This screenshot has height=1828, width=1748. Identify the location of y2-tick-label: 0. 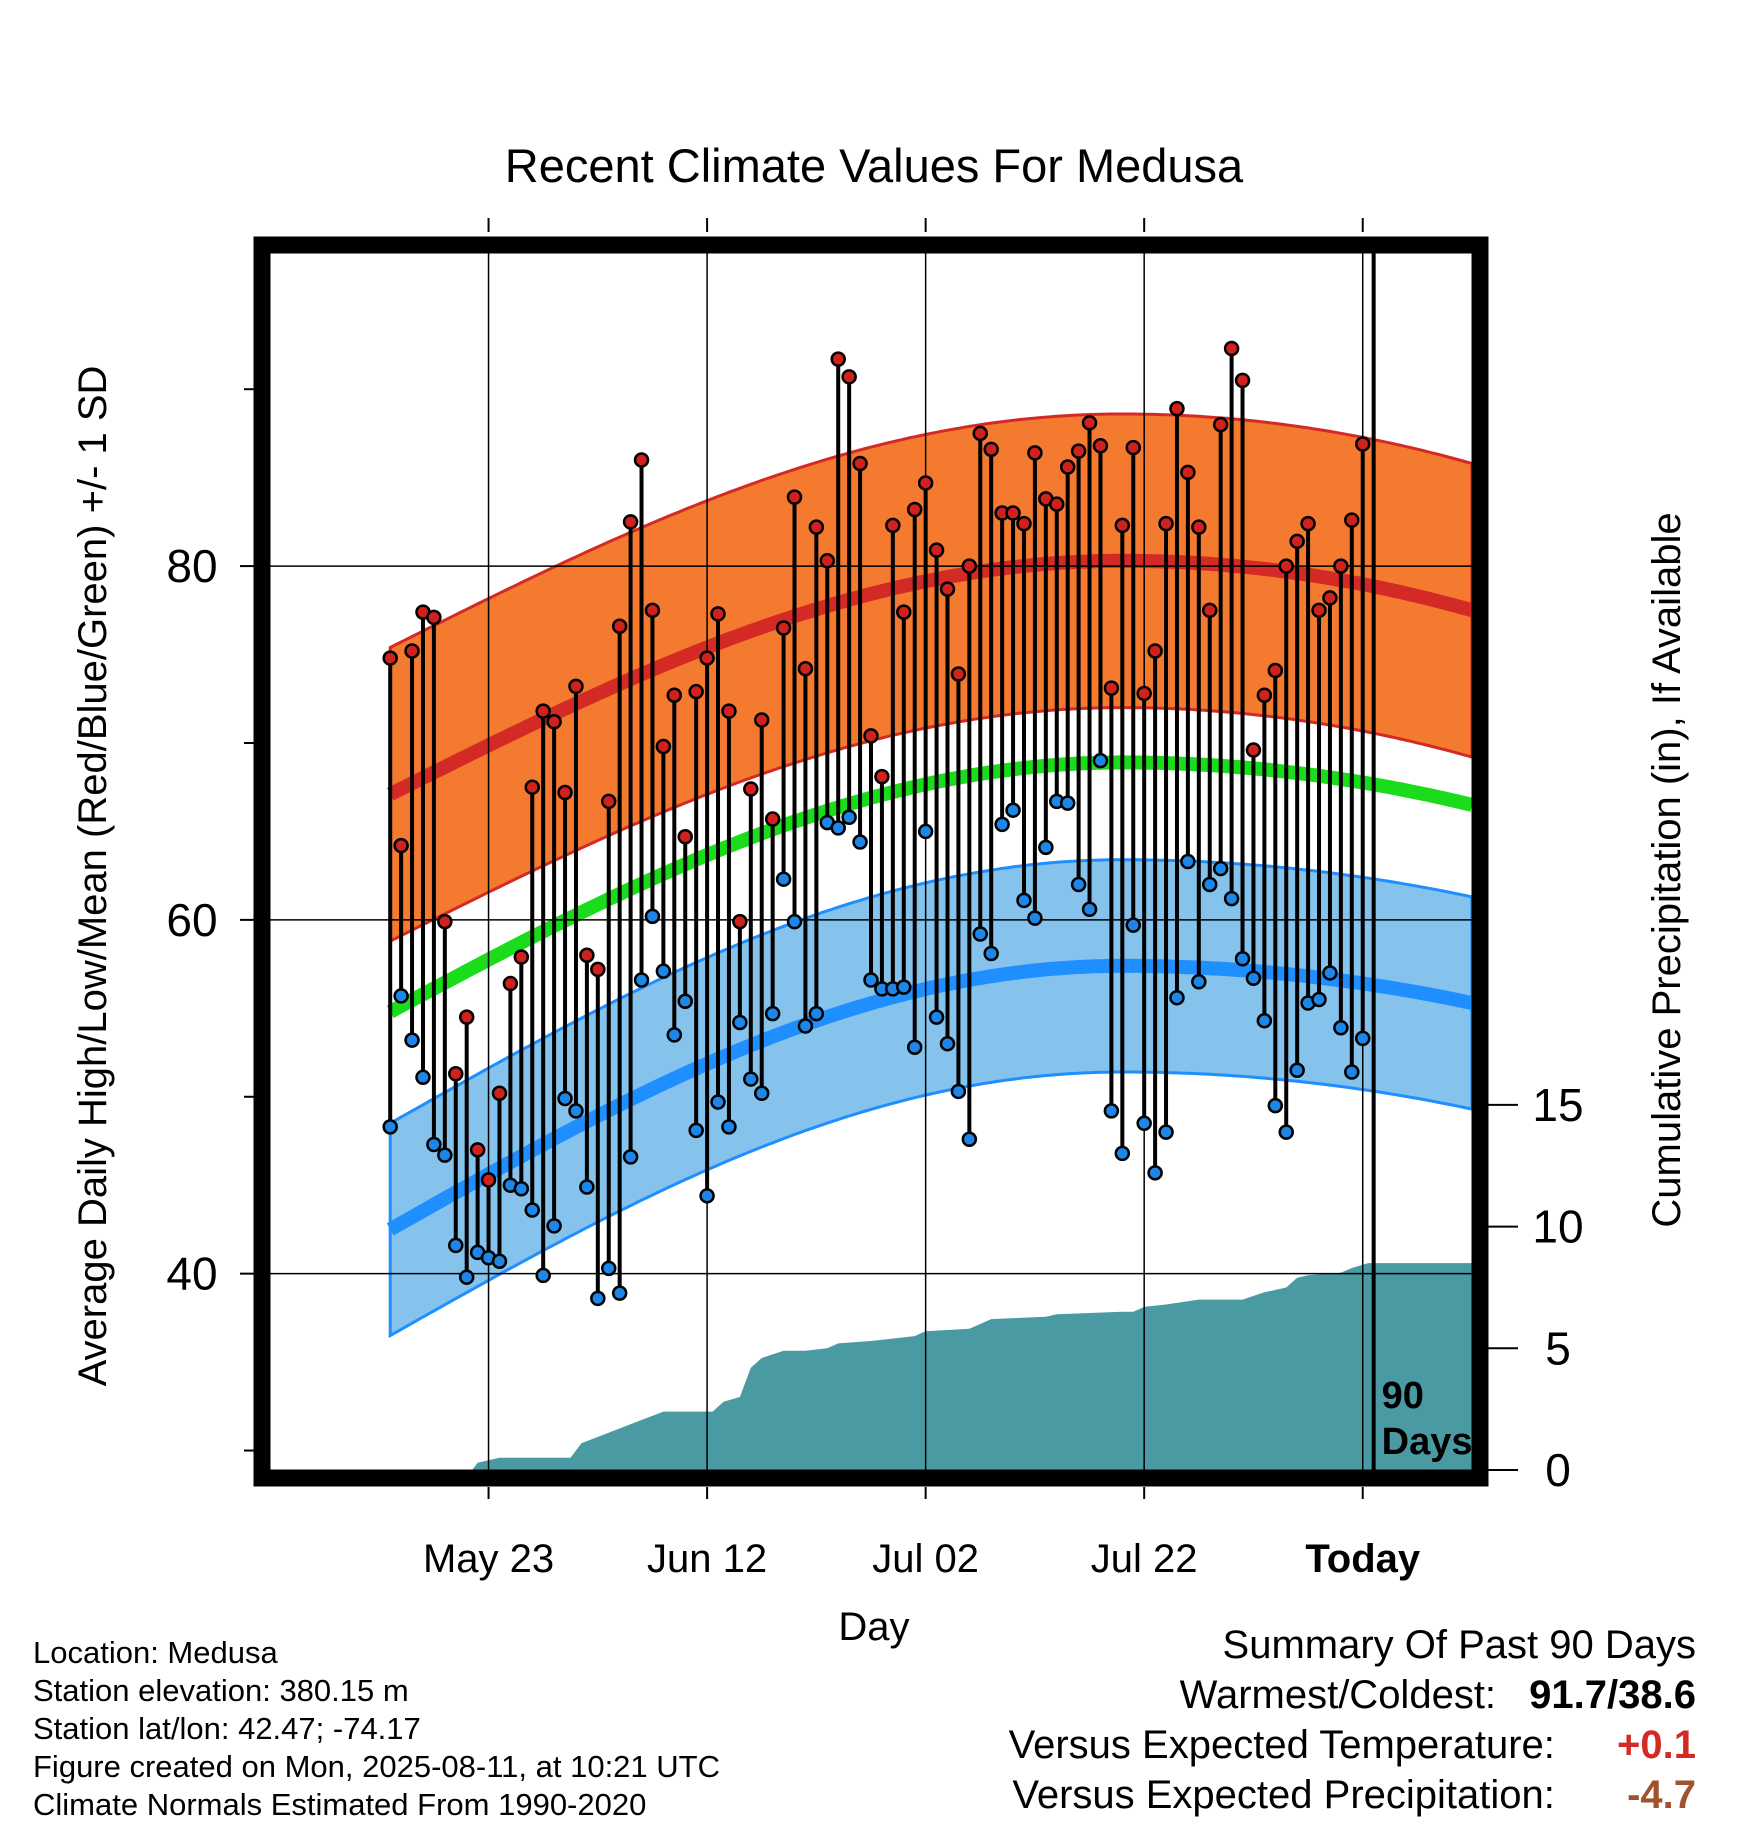
(1558, 1470).